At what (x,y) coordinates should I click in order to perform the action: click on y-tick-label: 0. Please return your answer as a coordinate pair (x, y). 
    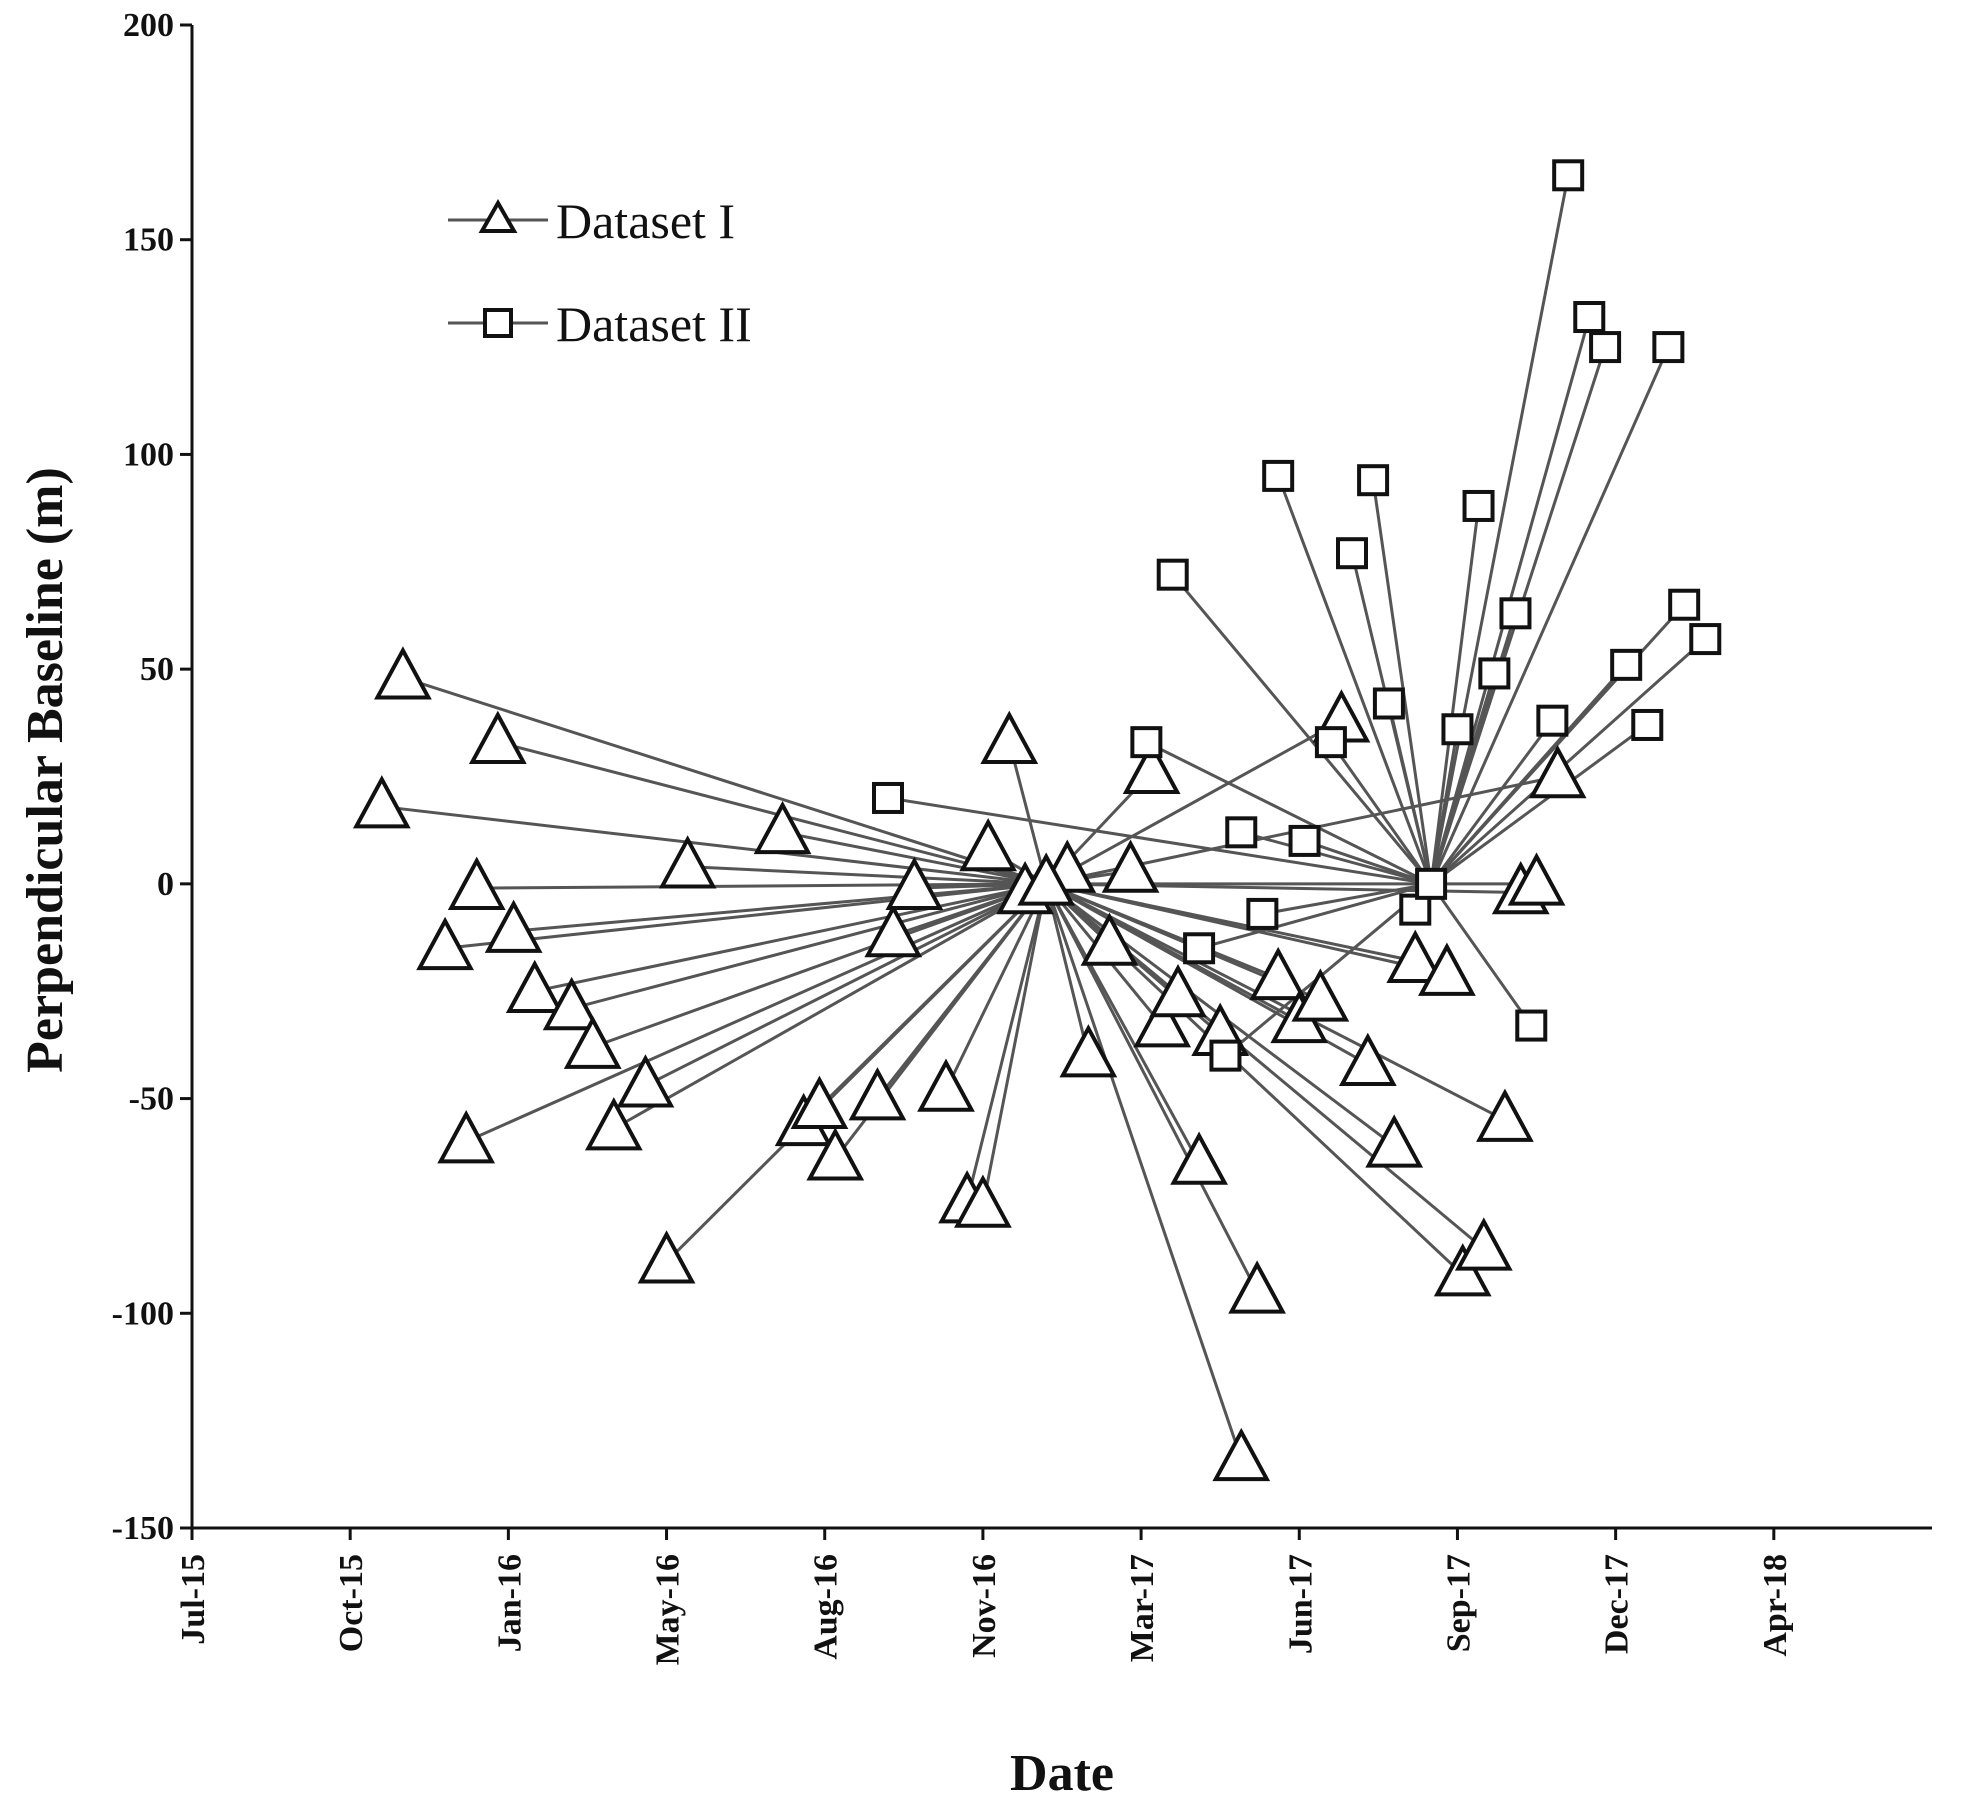
    Looking at the image, I should click on (165, 884).